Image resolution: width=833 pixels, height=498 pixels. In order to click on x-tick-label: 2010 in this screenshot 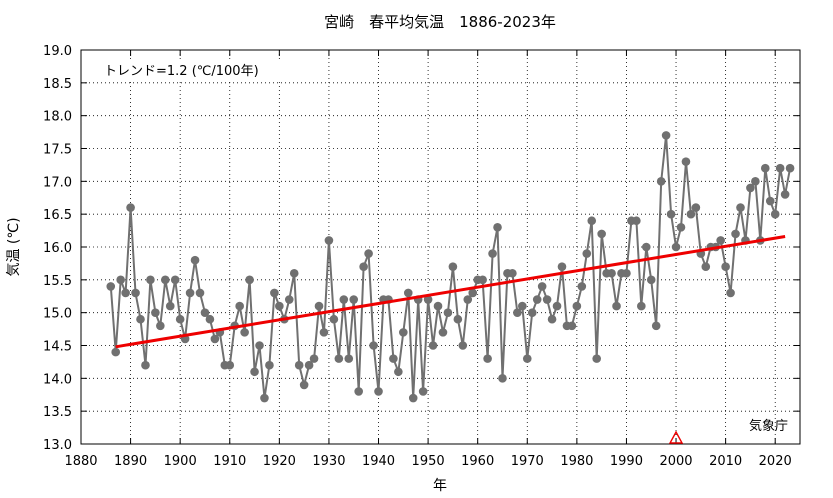, I will do `click(725, 461)`.